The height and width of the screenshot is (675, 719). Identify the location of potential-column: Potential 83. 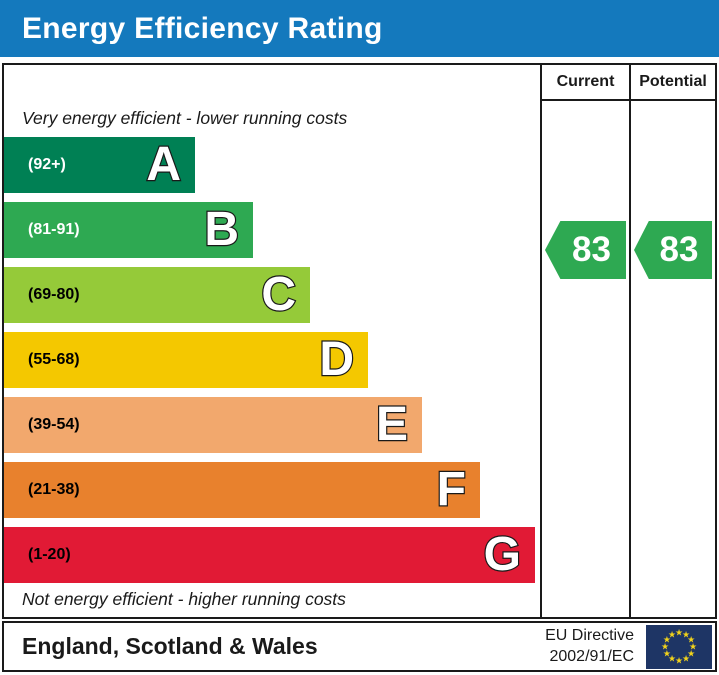
(672, 341).